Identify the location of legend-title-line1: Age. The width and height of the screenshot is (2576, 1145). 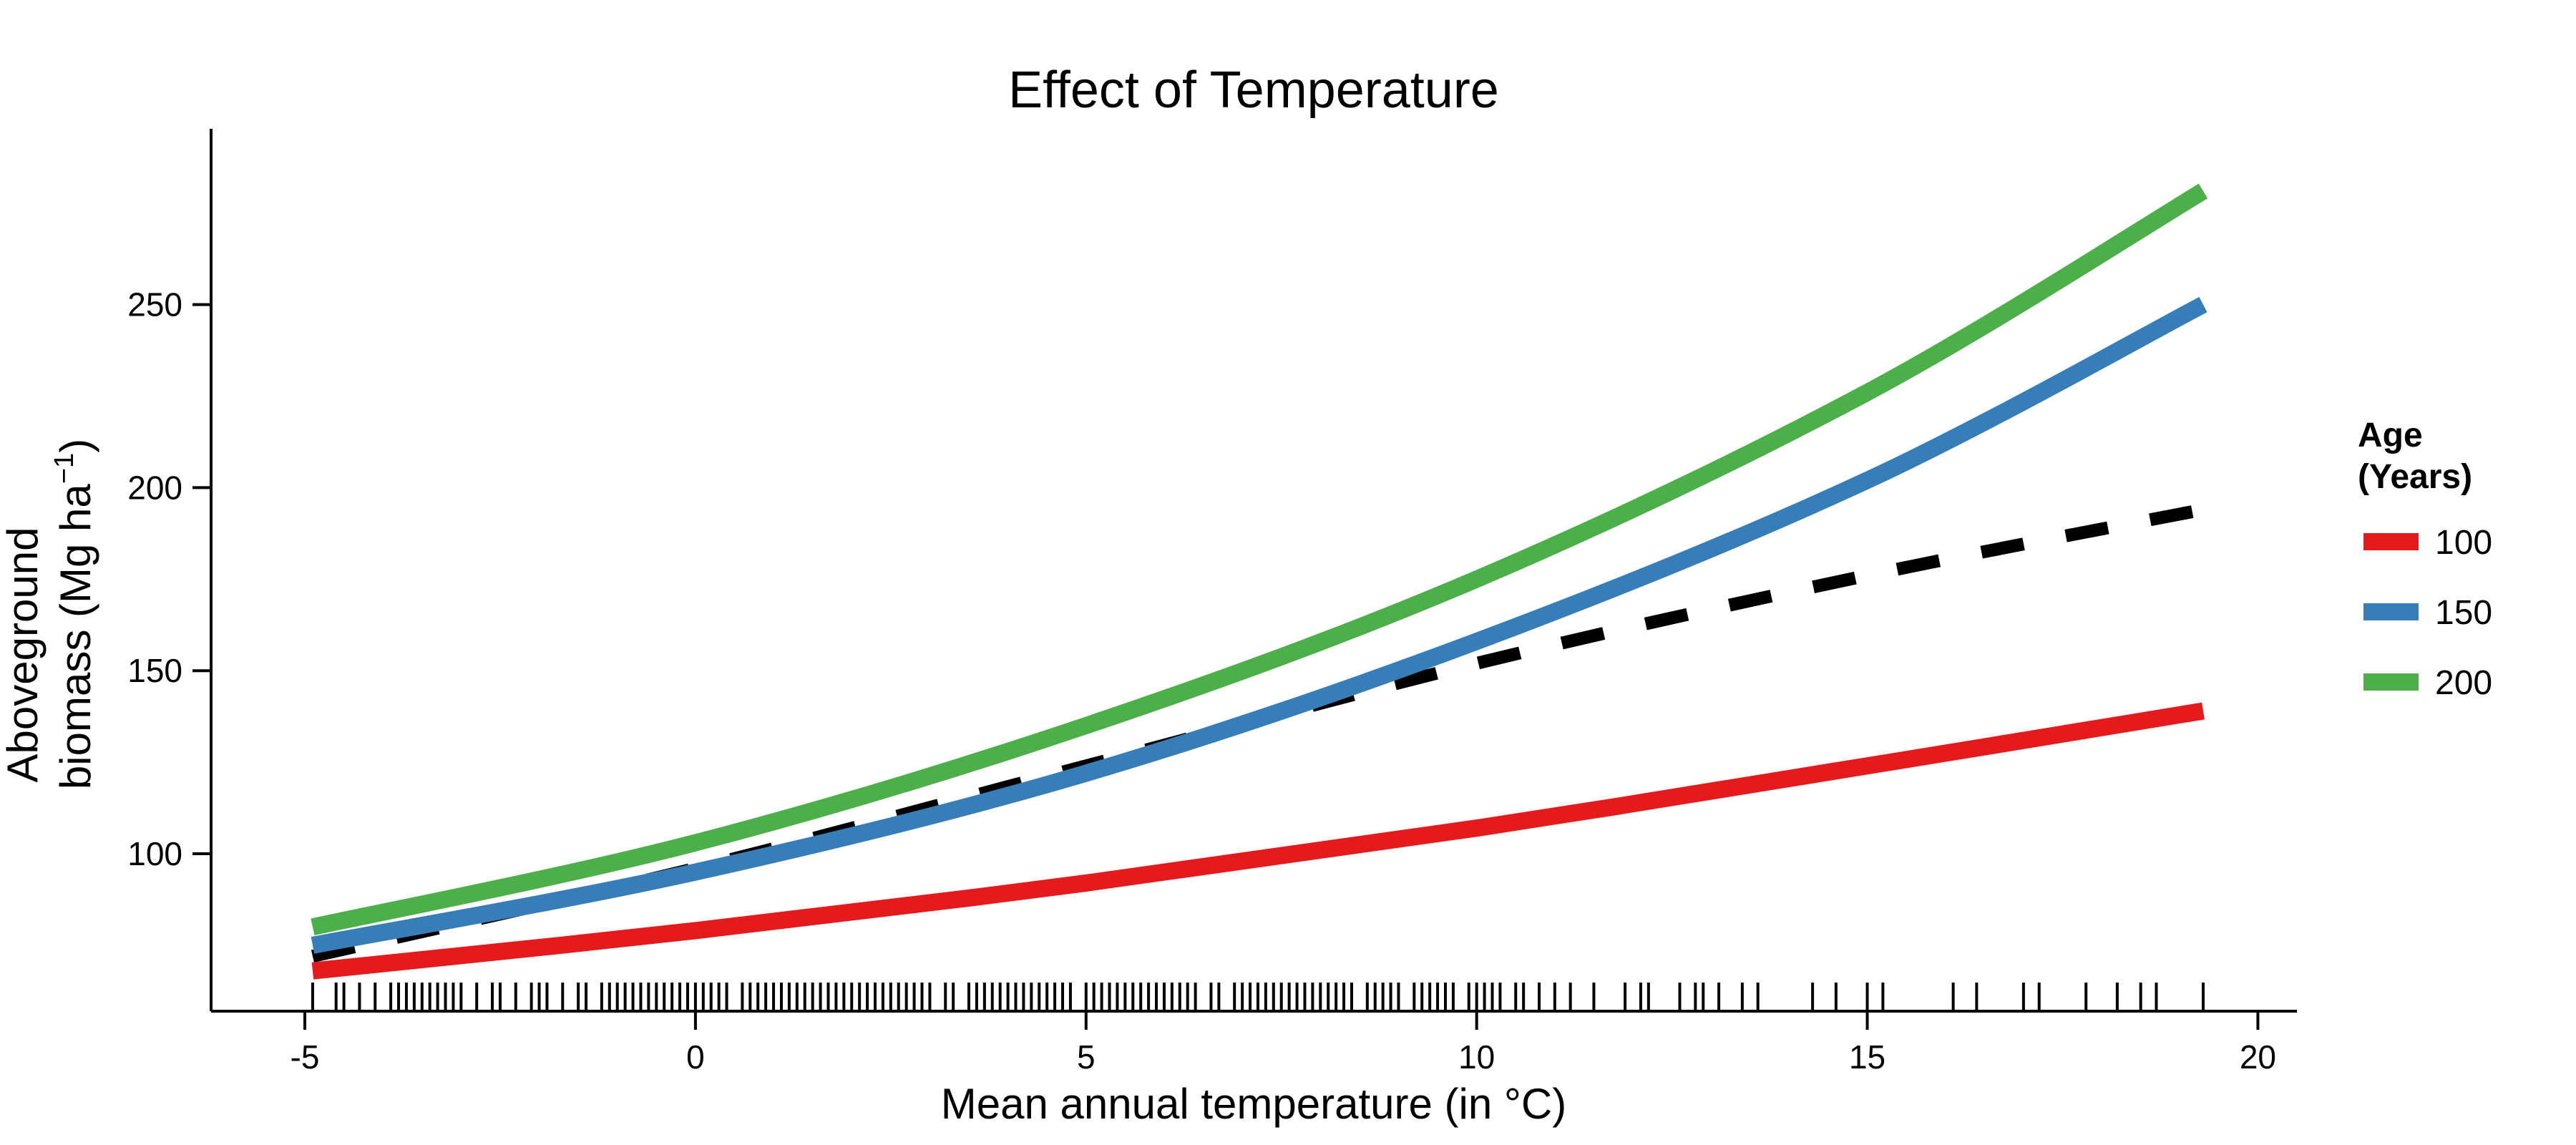
(2390, 435).